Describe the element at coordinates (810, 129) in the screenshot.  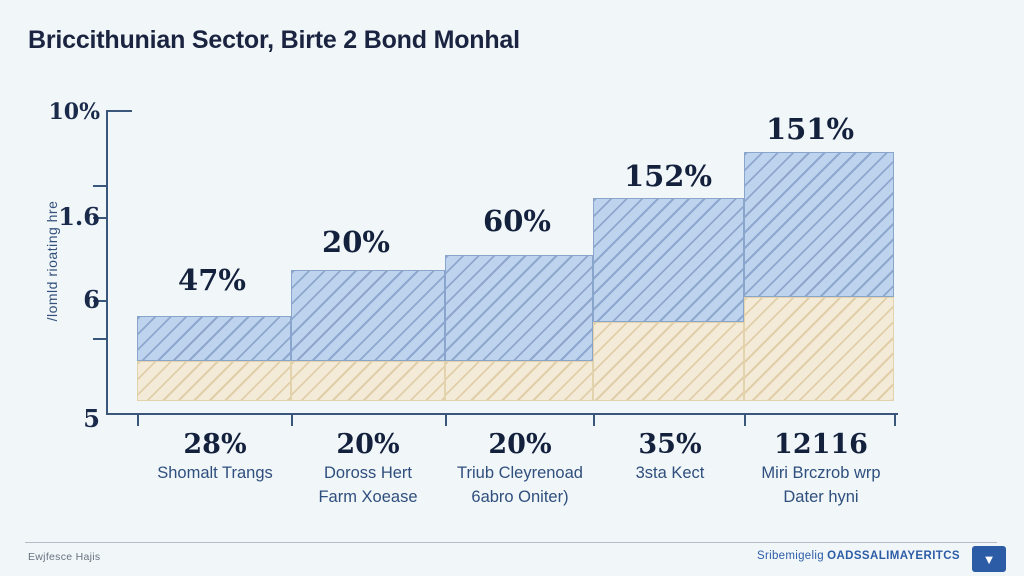
I see `bar-value-label: 151%` at that location.